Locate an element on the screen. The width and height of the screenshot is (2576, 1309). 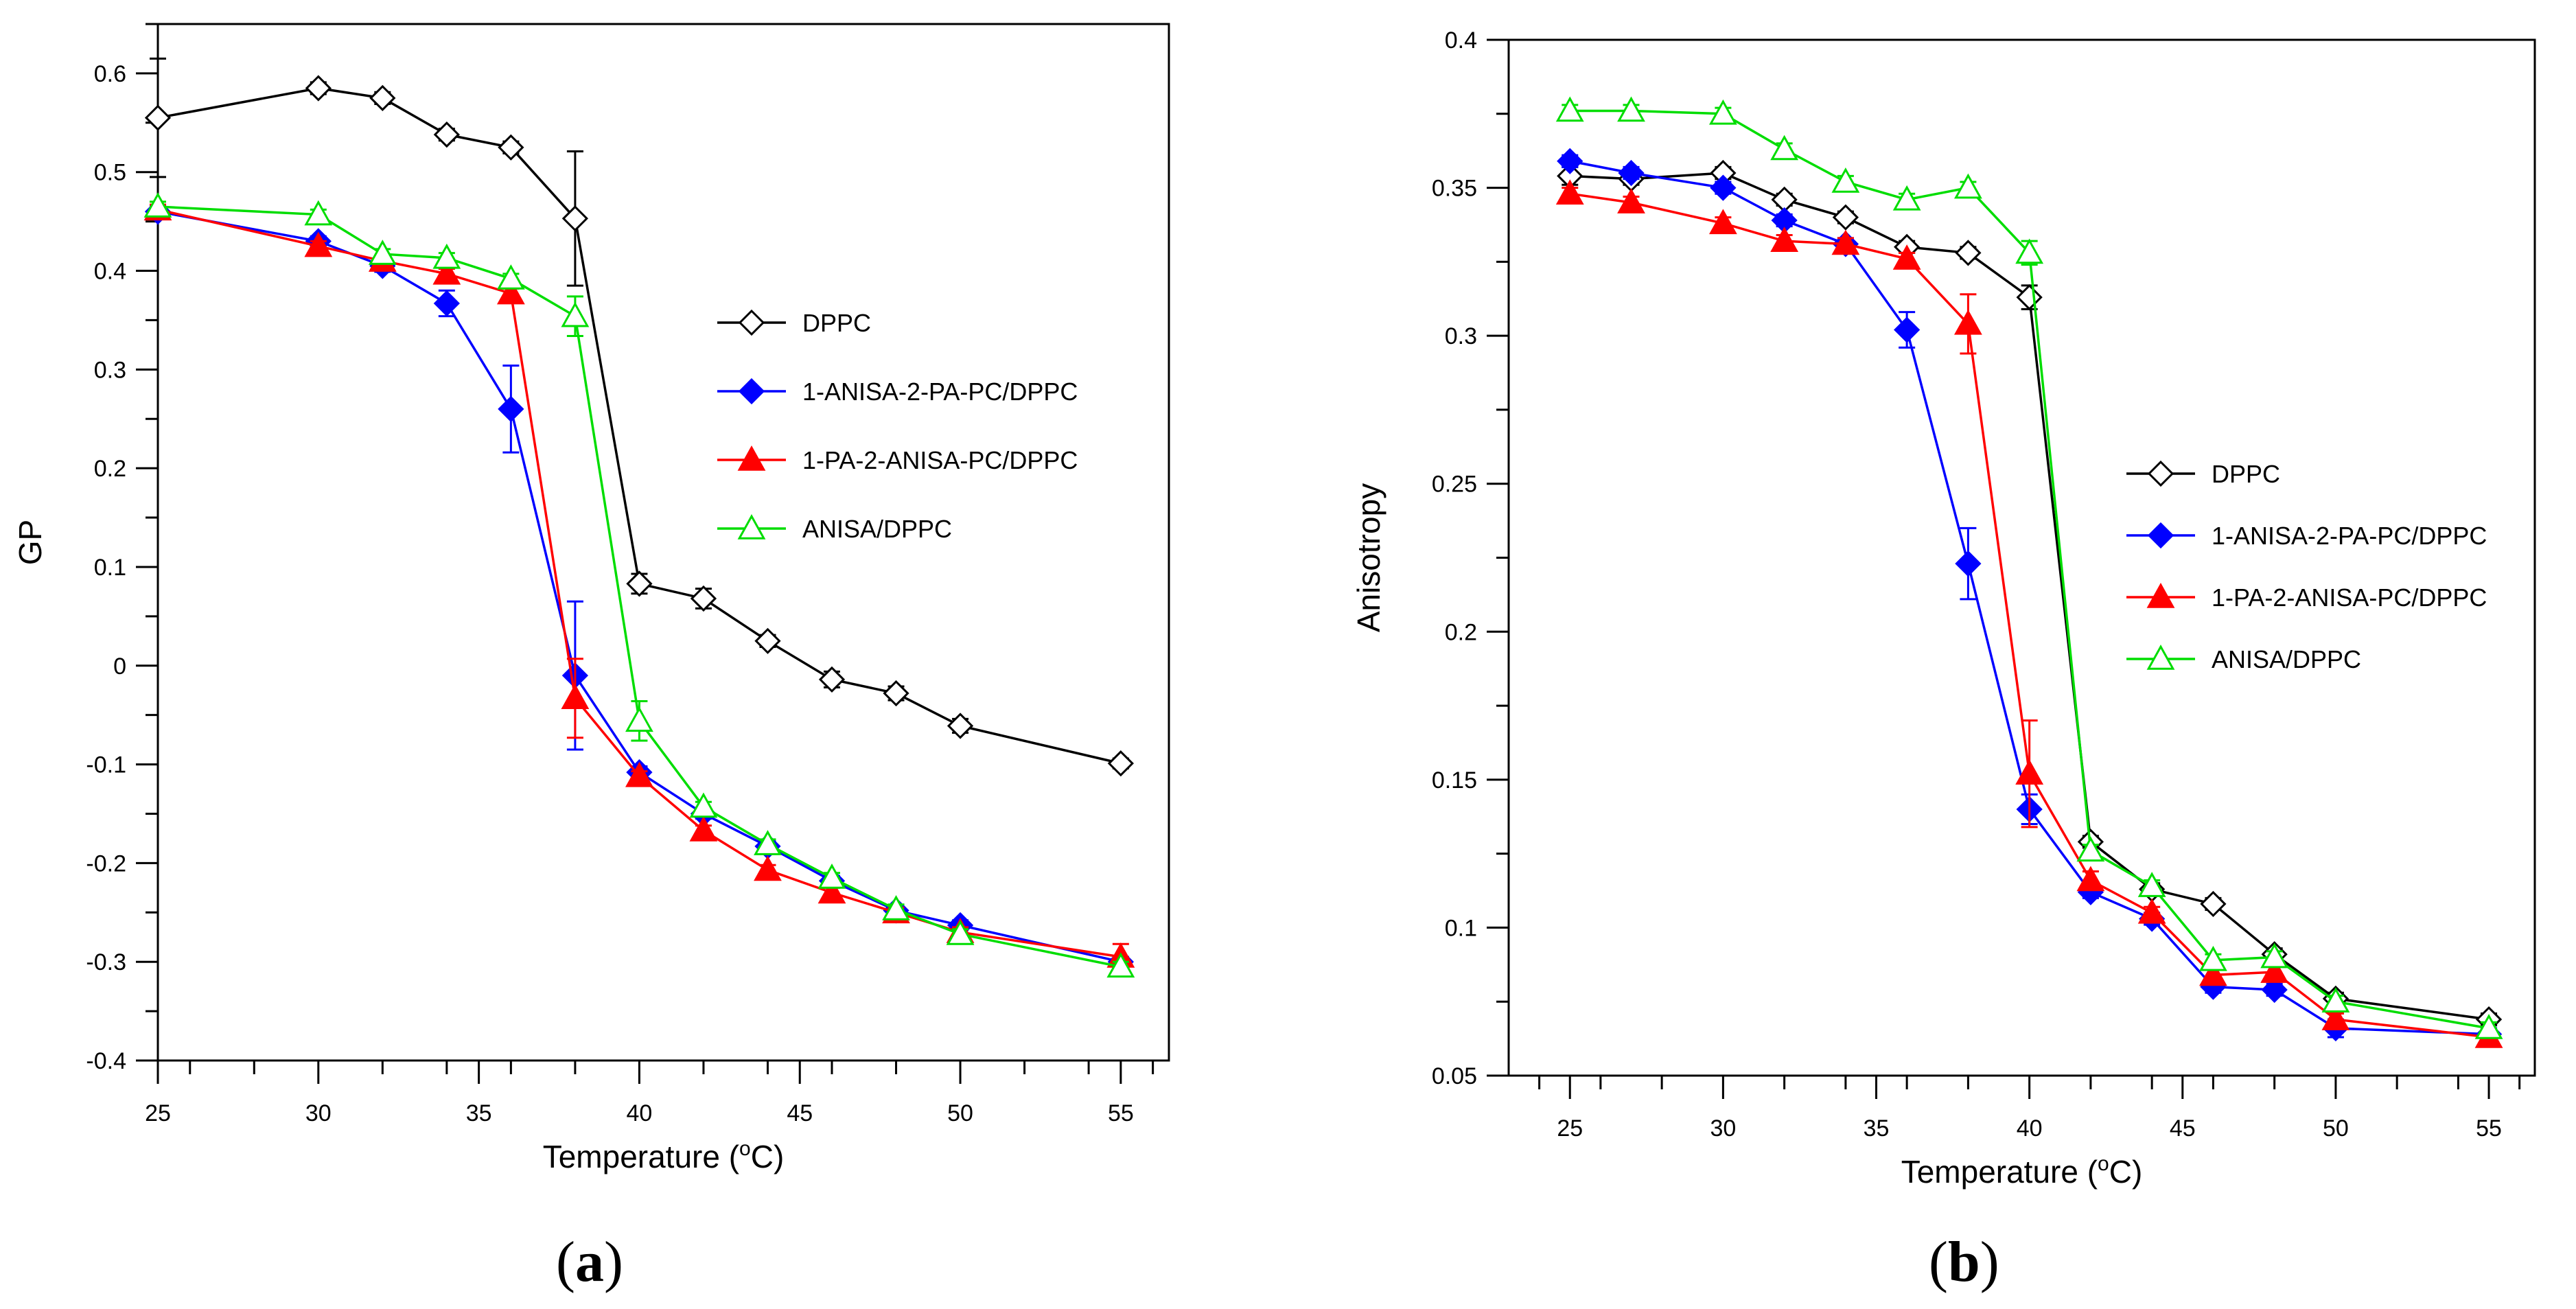
y-tick-label: 0.15 is located at coordinates (1454, 780).